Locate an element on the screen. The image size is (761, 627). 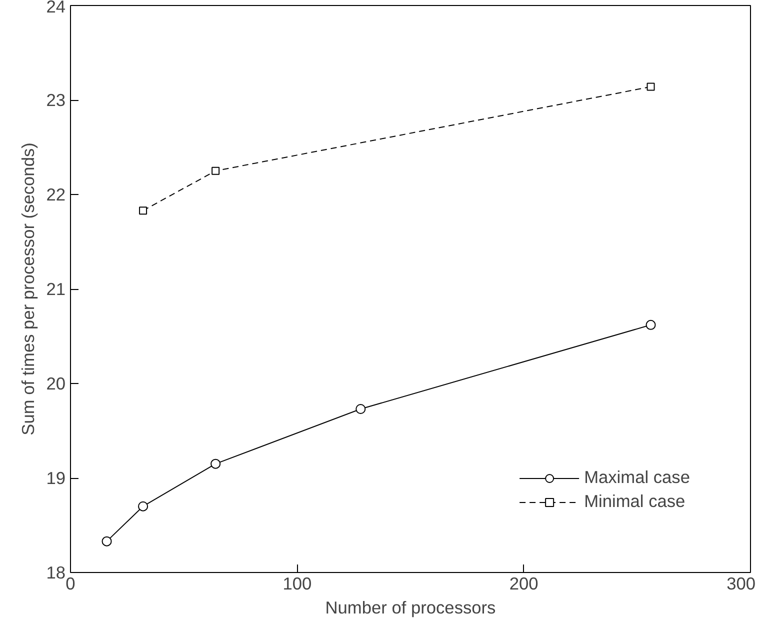
y-tick-label: 22 is located at coordinates (56, 194).